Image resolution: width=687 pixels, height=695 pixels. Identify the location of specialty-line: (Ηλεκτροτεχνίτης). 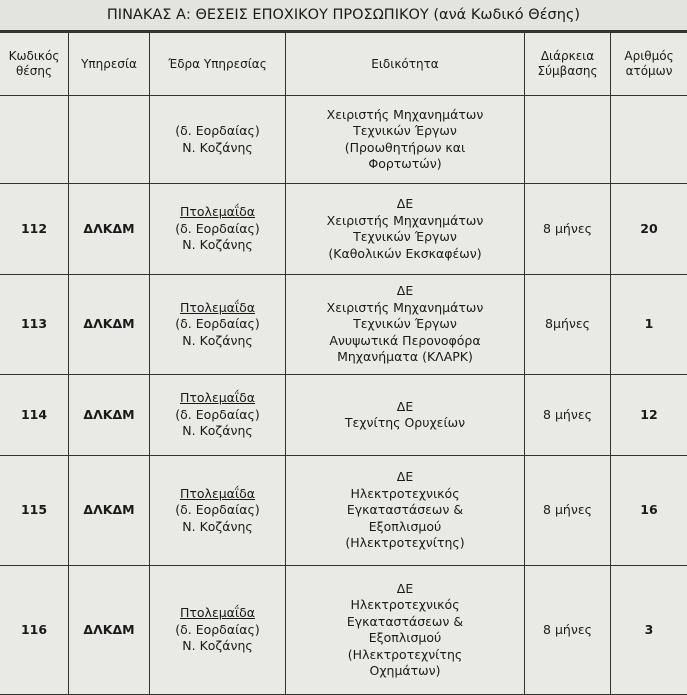
(404, 542).